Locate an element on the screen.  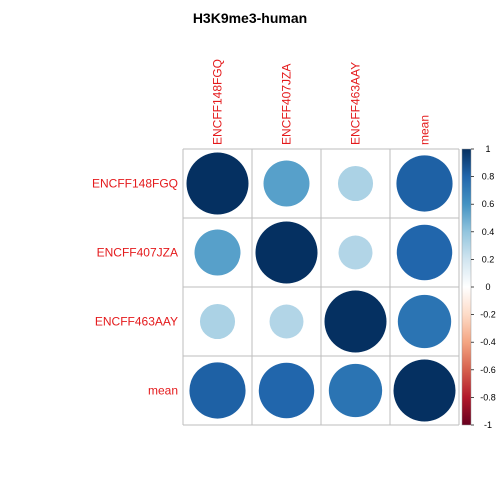
color-legend: 1 0.8 0.6 0.4 0.2 0 -0.2 -0.4 -0.6 -0.8 -1 is located at coordinates (479, 287).